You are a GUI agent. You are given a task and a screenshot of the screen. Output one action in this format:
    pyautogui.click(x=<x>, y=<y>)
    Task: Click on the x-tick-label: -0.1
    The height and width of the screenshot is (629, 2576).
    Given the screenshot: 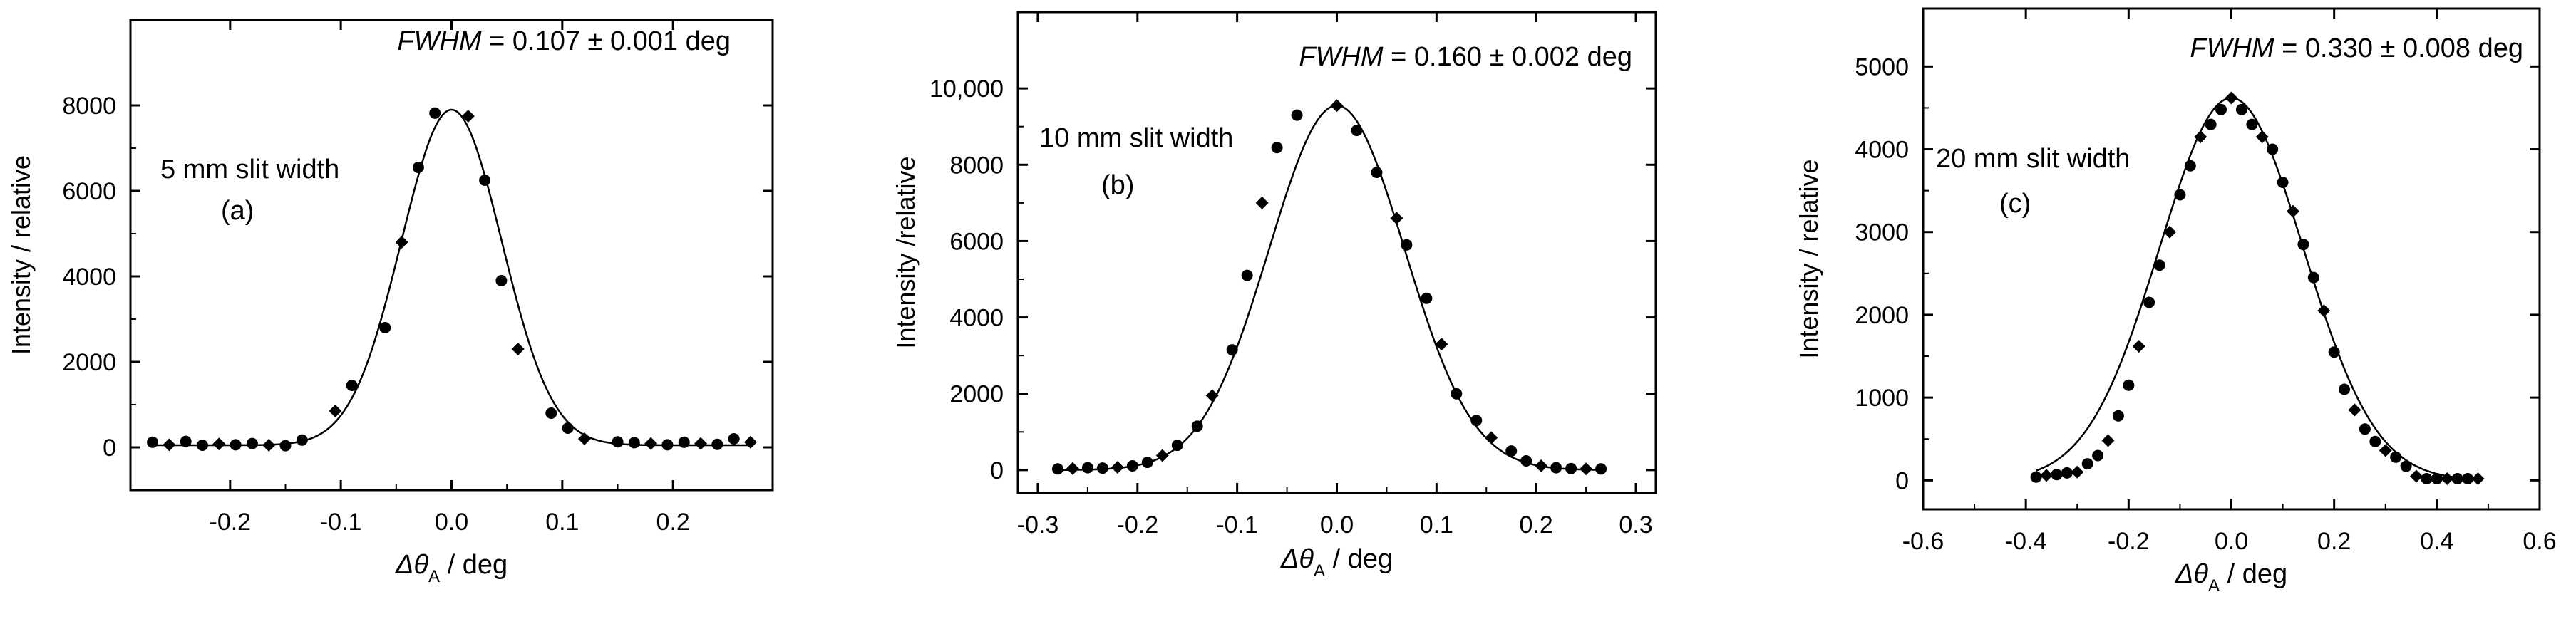 What is the action you would take?
    pyautogui.click(x=1237, y=525)
    